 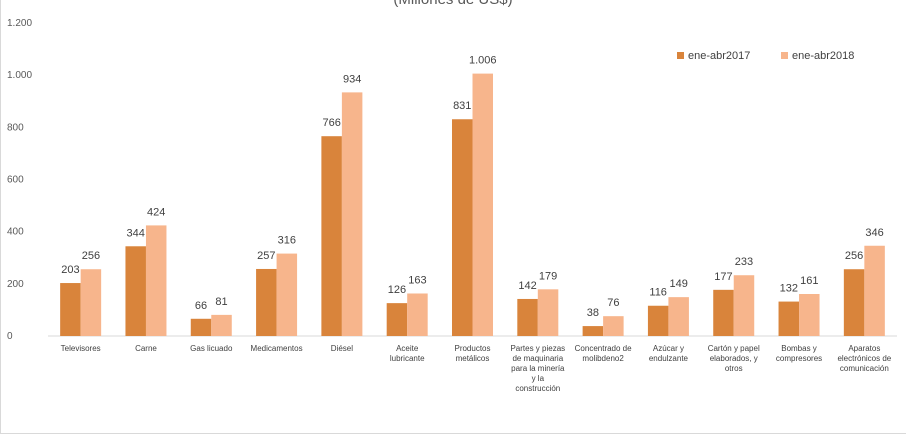 What do you see at coordinates (789, 289) in the screenshot?
I see `data-label: 132` at bounding box center [789, 289].